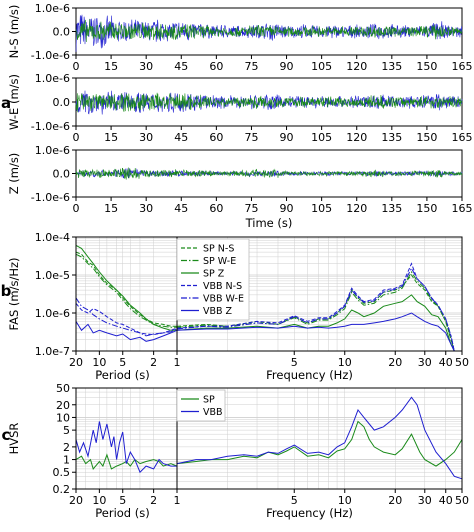 The height and width of the screenshot is (532, 474). What do you see at coordinates (62, 472) in the screenshot?
I see `y-tick-label: 0.5` at bounding box center [62, 472].